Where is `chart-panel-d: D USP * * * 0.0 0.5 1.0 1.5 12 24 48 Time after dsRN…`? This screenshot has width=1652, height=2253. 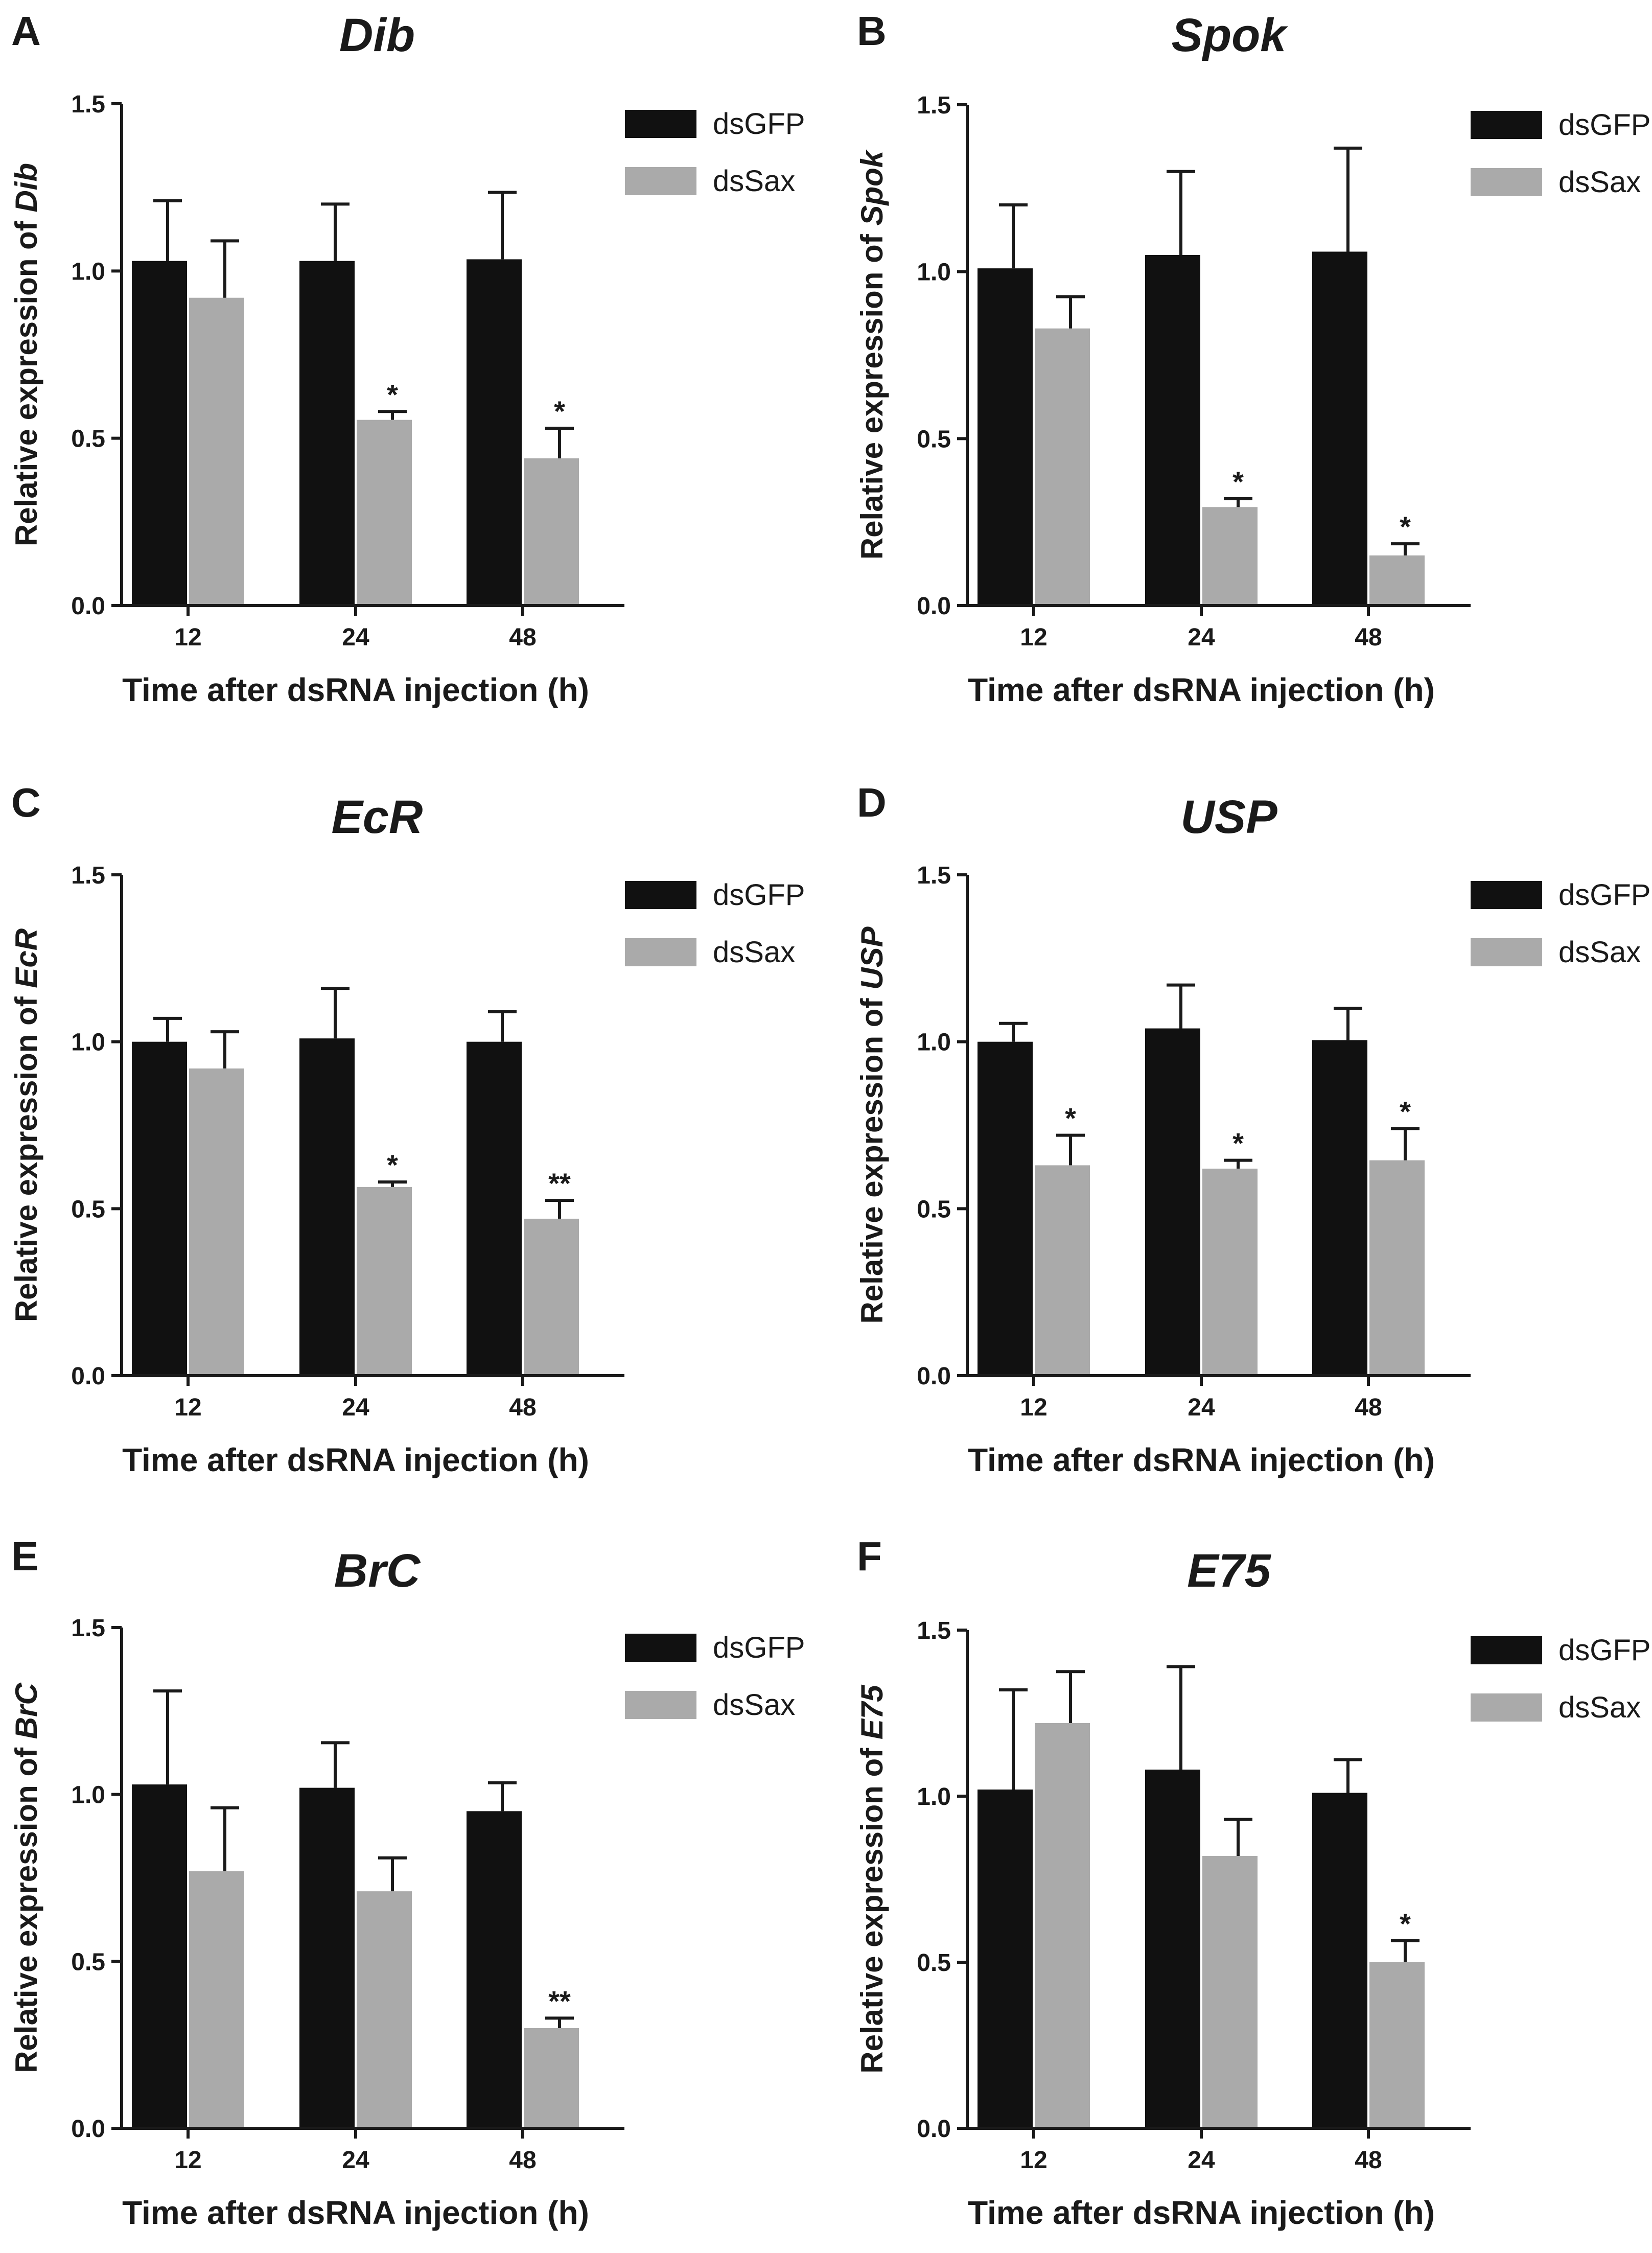 chart-panel-d: D USP * * * 0.0 0.5 1.0 1.5 12 24 48 Time after dsRN… is located at coordinates (1253, 1129).